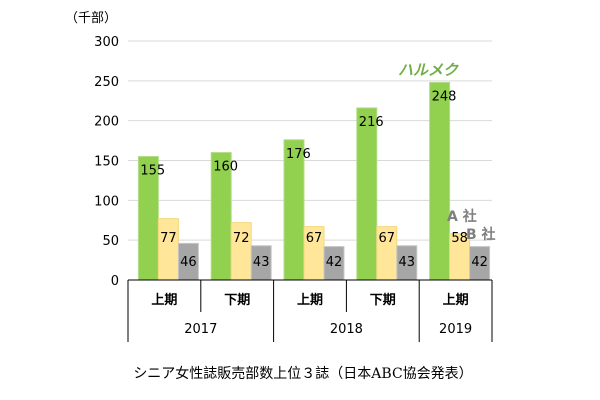  Describe the element at coordinates (444, 96) in the screenshot. I see `data-label: 248` at that location.